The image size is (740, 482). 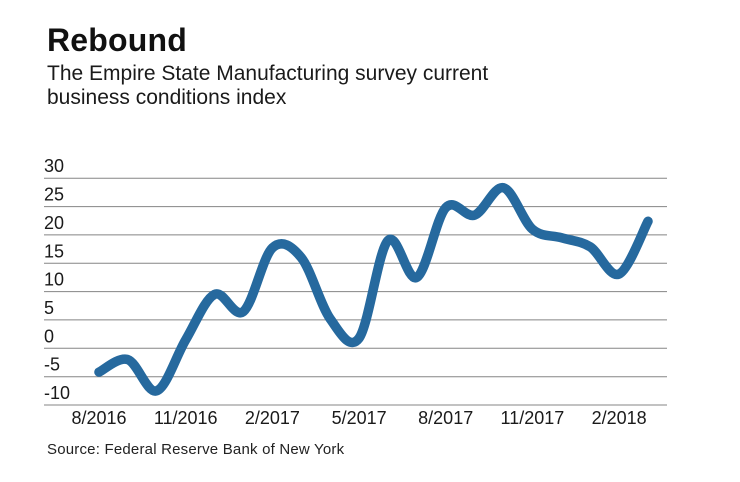 What do you see at coordinates (272, 418) in the screenshot?
I see `x-axis-label: 2/2017` at bounding box center [272, 418].